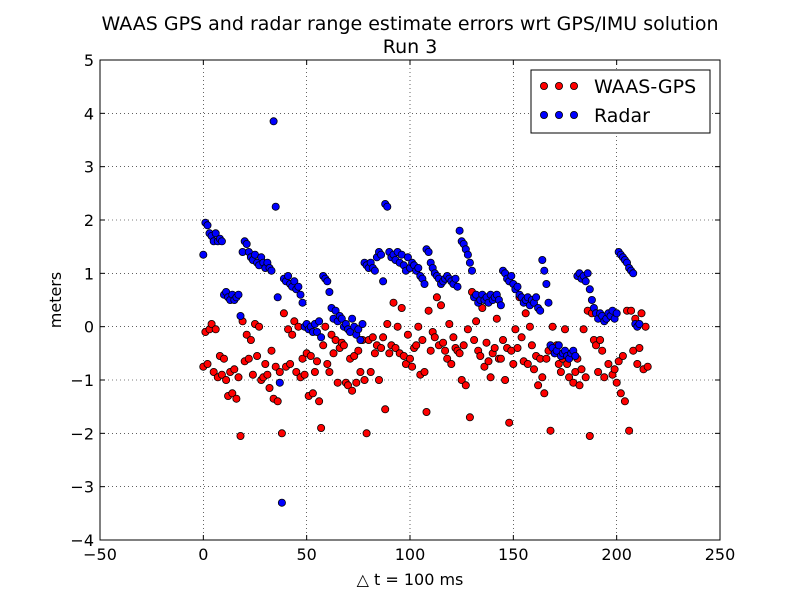 This screenshot has height=600, width=800. Describe the element at coordinates (410, 579) in the screenshot. I see `x-axis-label: △ t = 100 ms` at that location.